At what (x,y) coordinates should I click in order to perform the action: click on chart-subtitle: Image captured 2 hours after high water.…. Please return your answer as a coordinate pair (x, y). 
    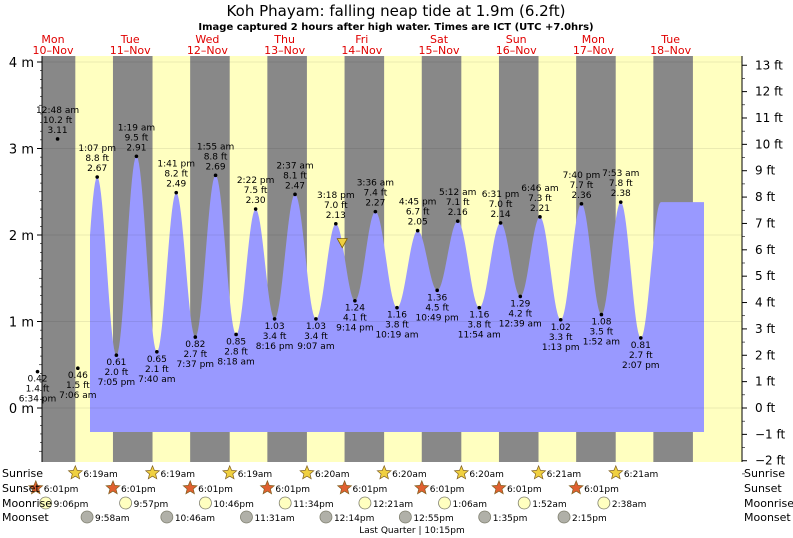
    Looking at the image, I should click on (395, 27).